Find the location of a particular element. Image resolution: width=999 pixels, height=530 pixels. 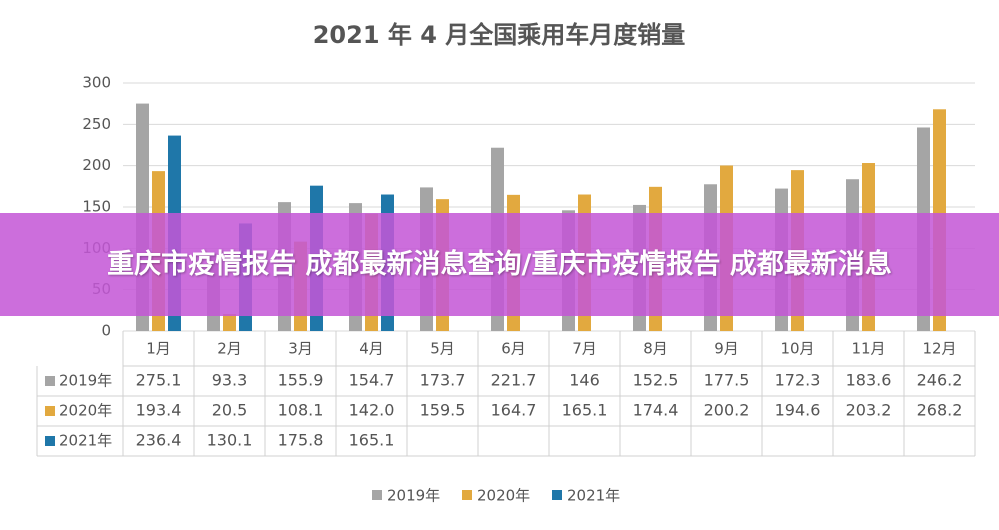

y-tick-label: 200 is located at coordinates (96, 165).